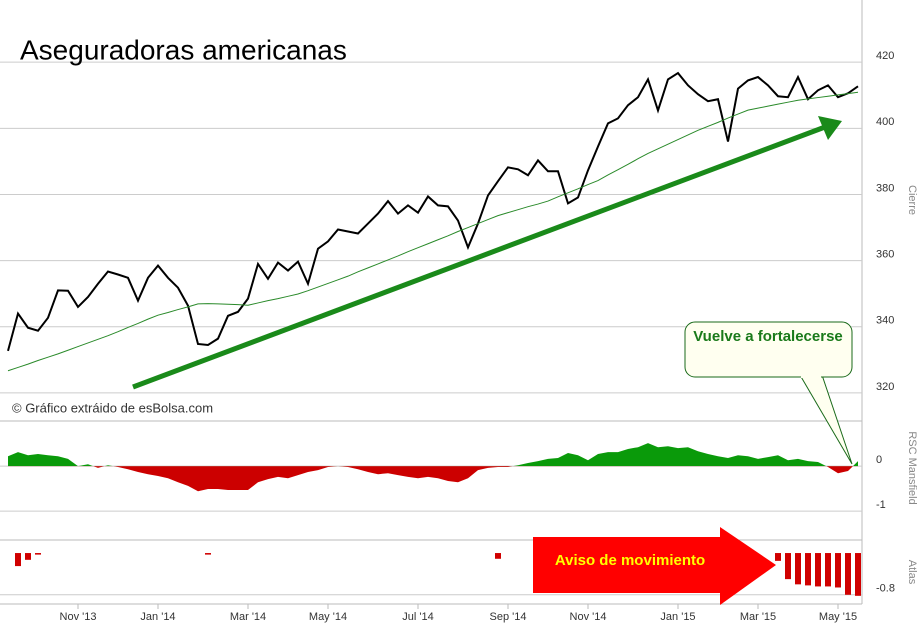 This screenshot has height=627, width=924. What do you see at coordinates (417, 617) in the screenshot?
I see `x-tick-label: Jul '14` at bounding box center [417, 617].